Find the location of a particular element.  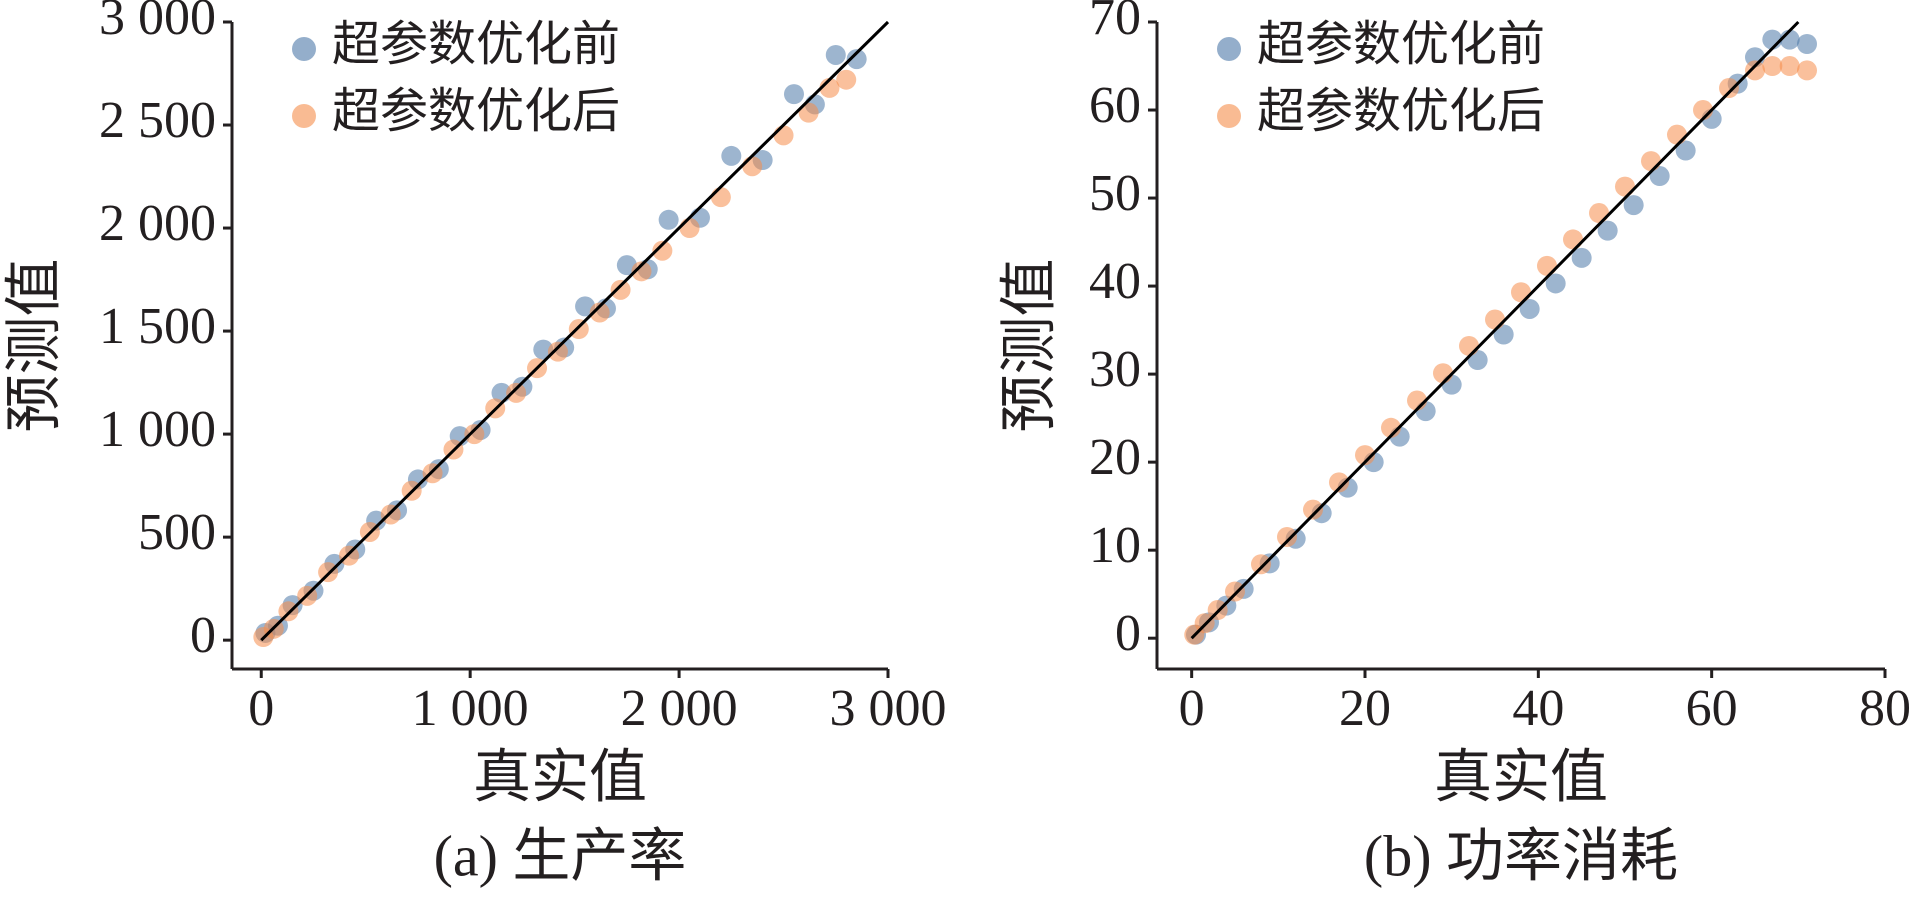

y-tick-label: 20 is located at coordinates (1115, 457).